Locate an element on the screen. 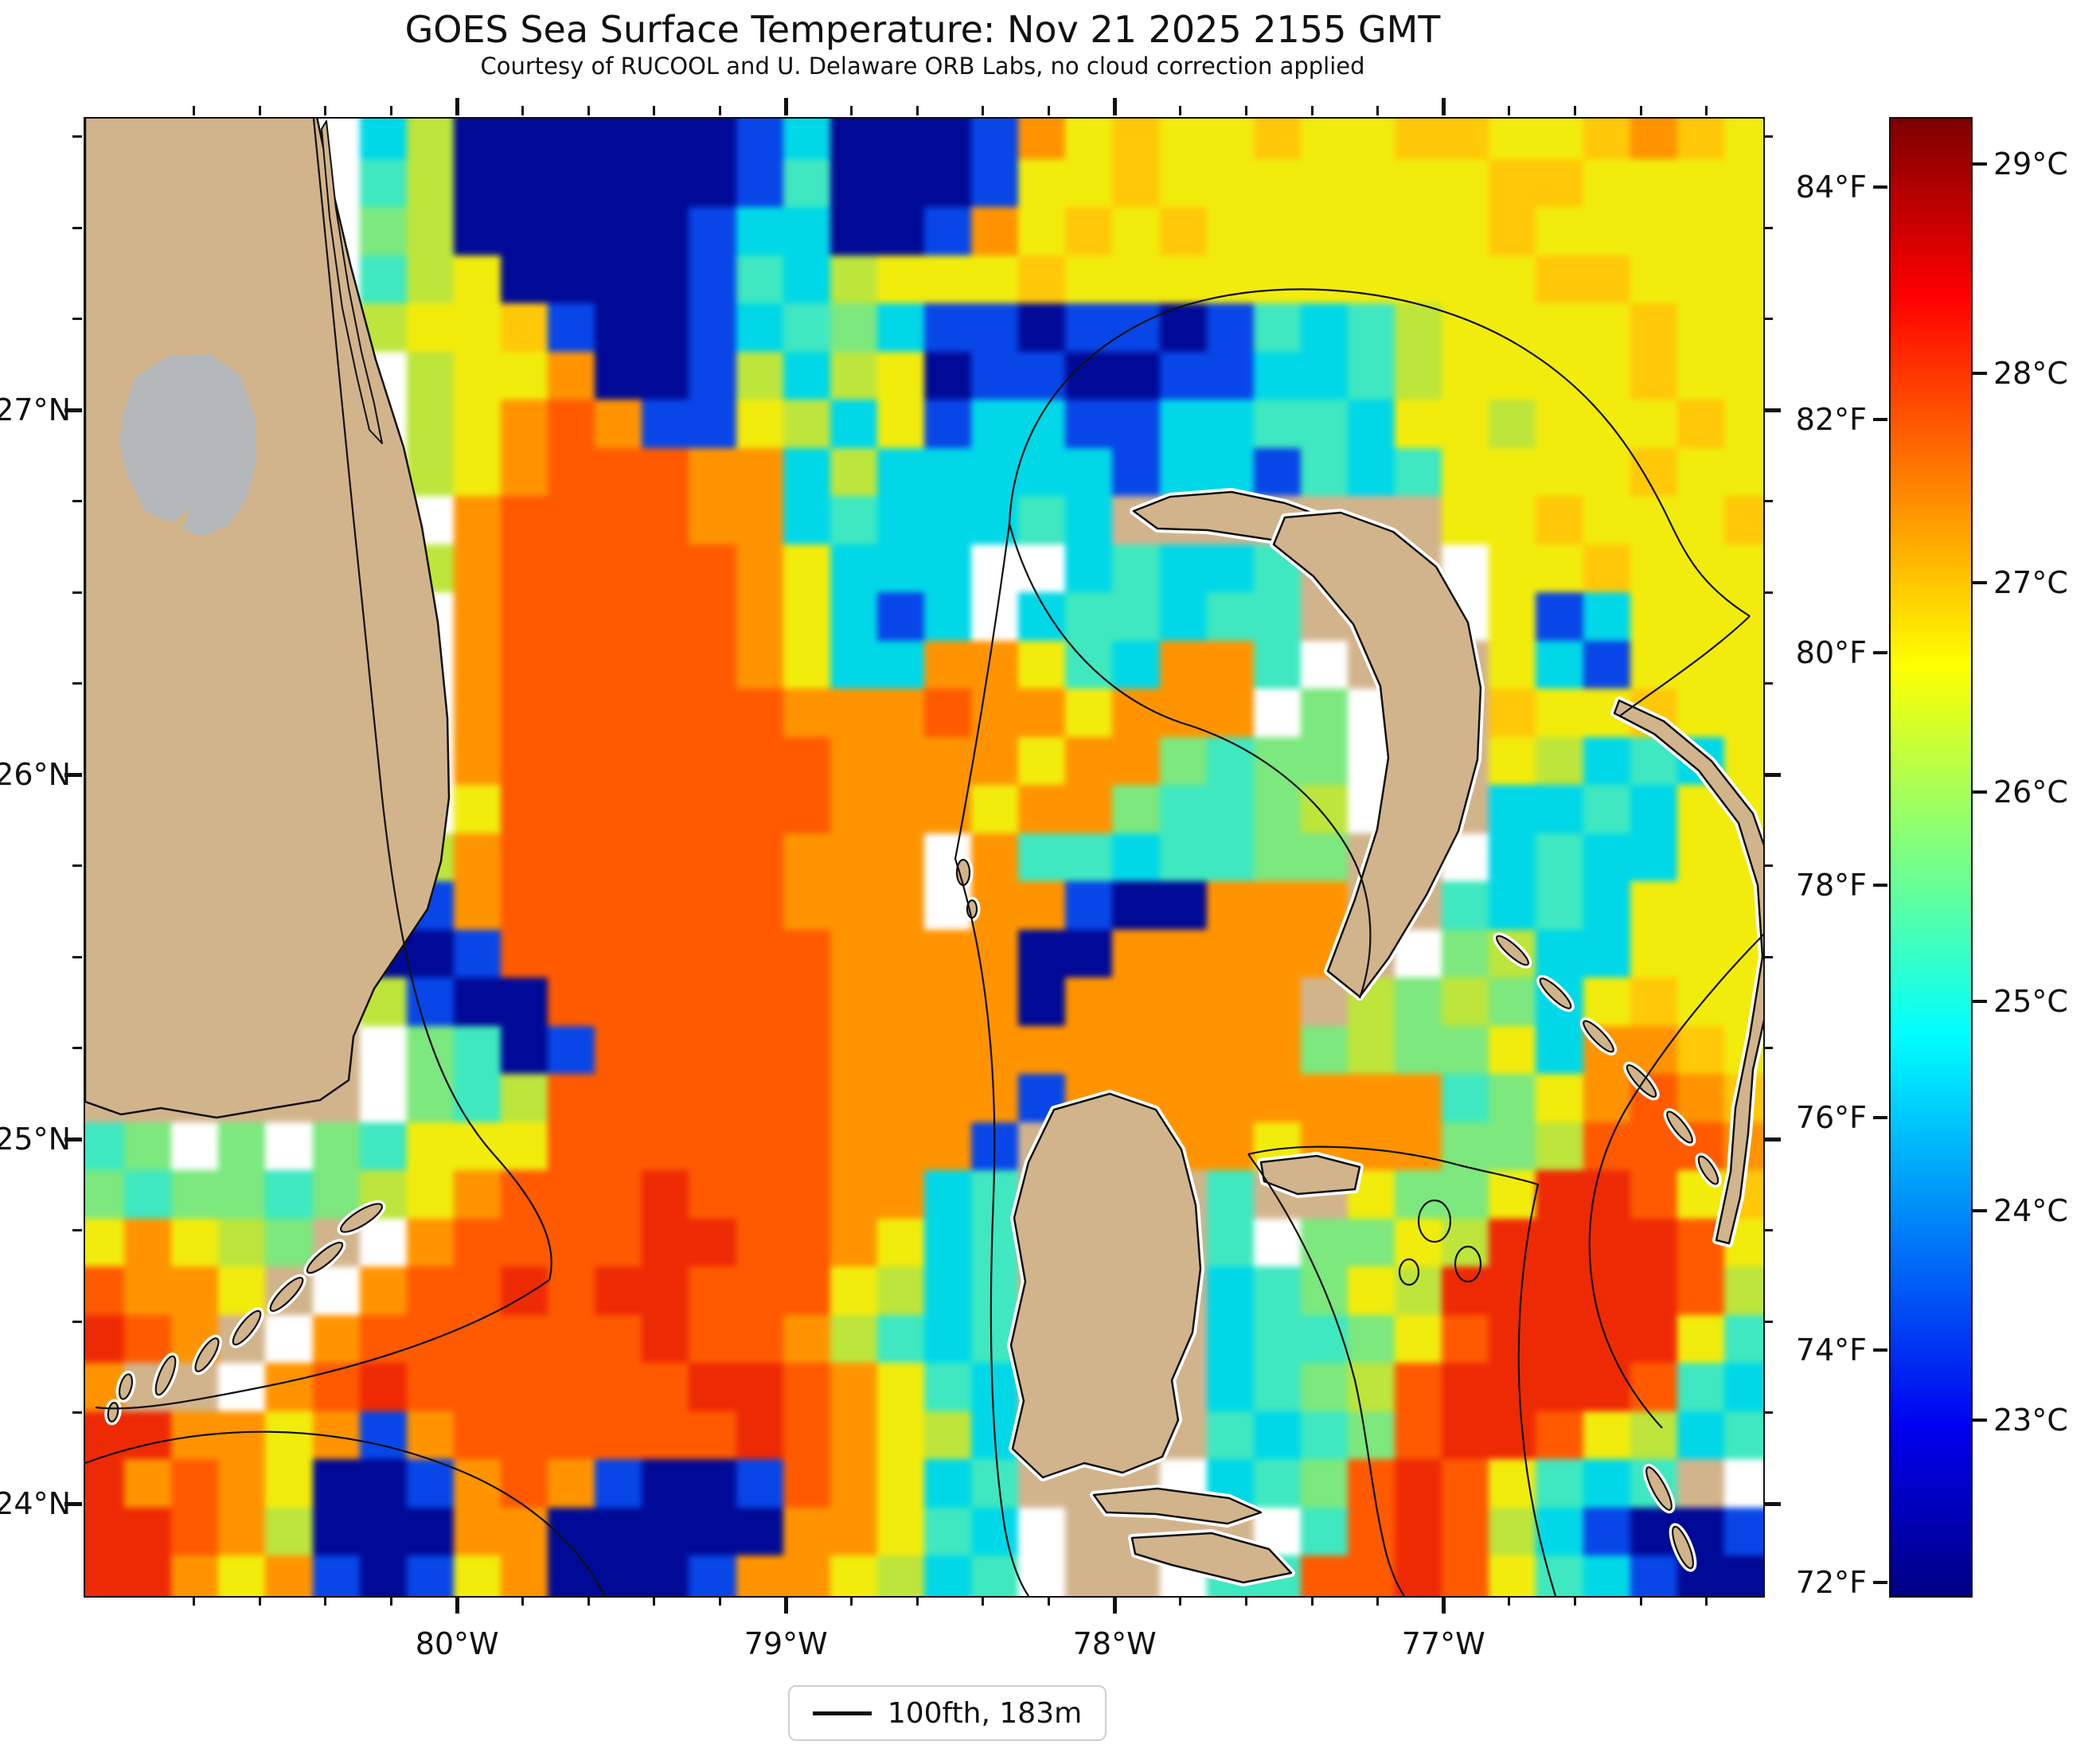  colorbar-label-f: 72°F is located at coordinates (1831, 1583).